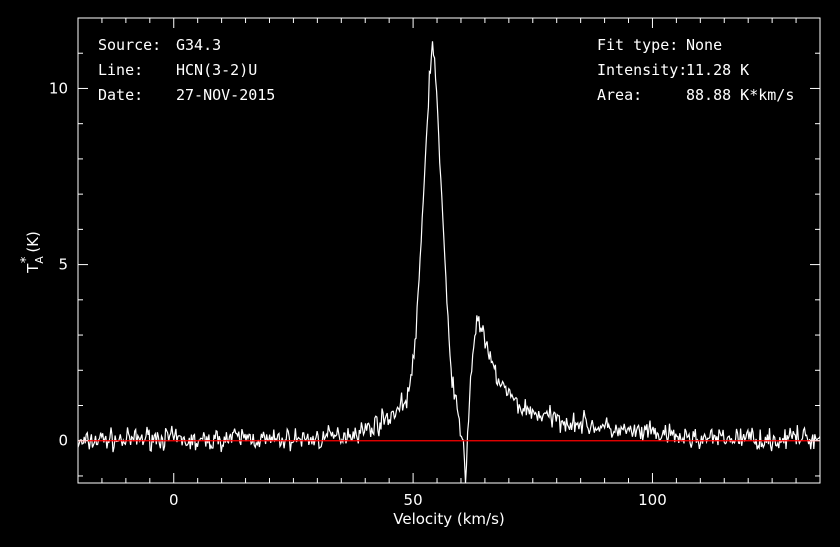 The image size is (840, 547). What do you see at coordinates (63, 441) in the screenshot?
I see `y-tick-label: 0` at bounding box center [63, 441].